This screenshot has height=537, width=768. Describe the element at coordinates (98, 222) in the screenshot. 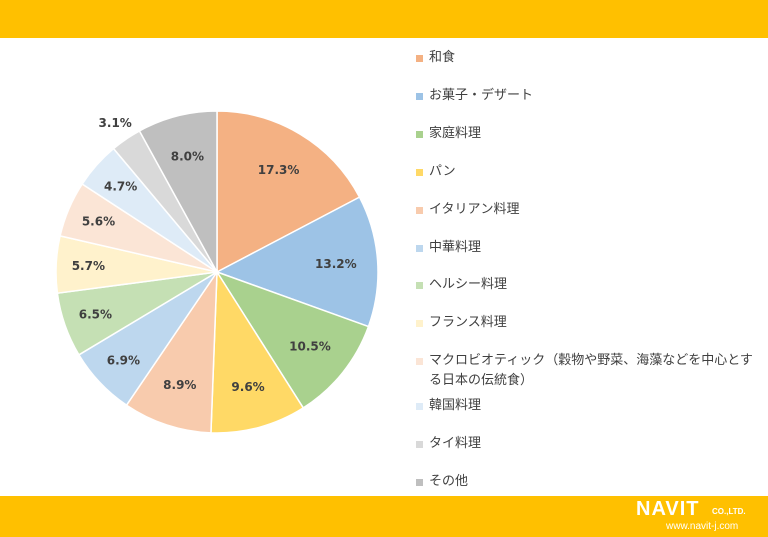

I see `data-label: 5.6%` at that location.